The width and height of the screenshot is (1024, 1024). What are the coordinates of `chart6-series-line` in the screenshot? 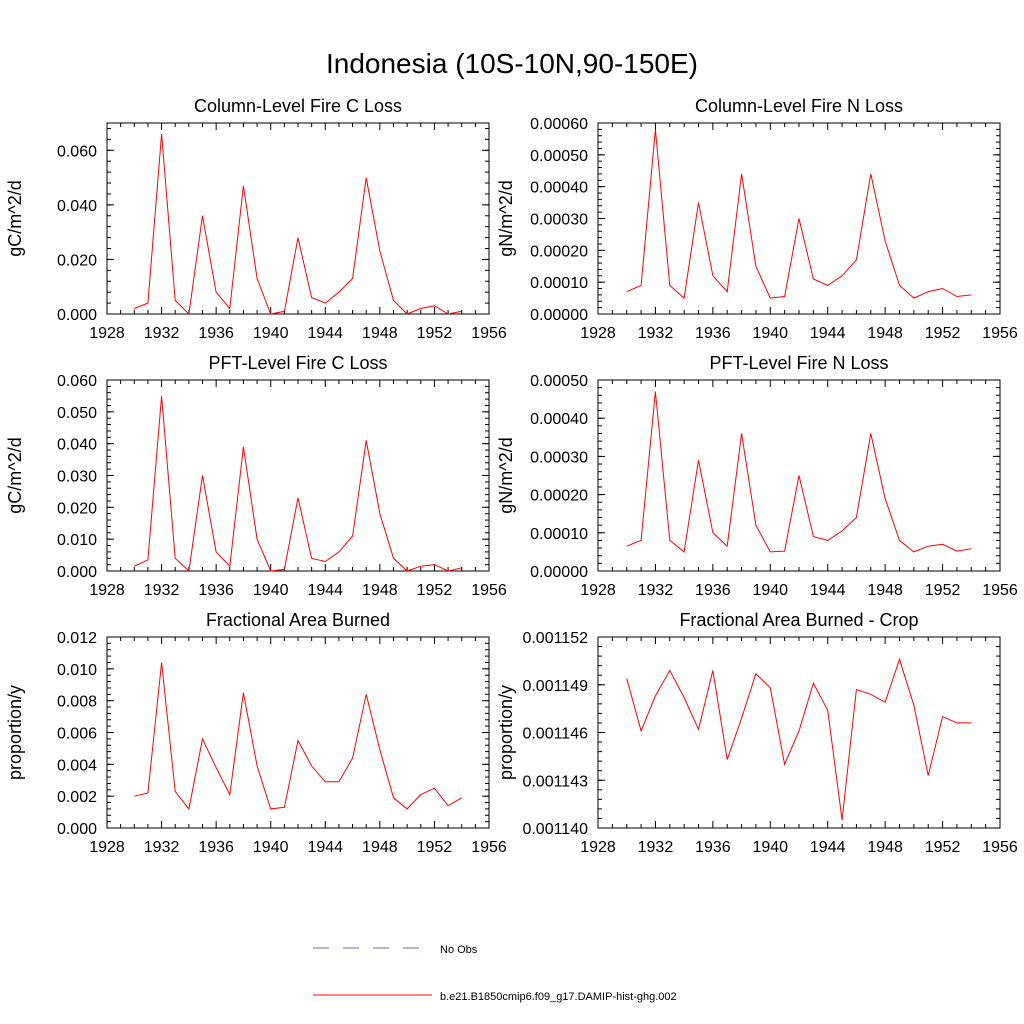 It's located at (799, 739).